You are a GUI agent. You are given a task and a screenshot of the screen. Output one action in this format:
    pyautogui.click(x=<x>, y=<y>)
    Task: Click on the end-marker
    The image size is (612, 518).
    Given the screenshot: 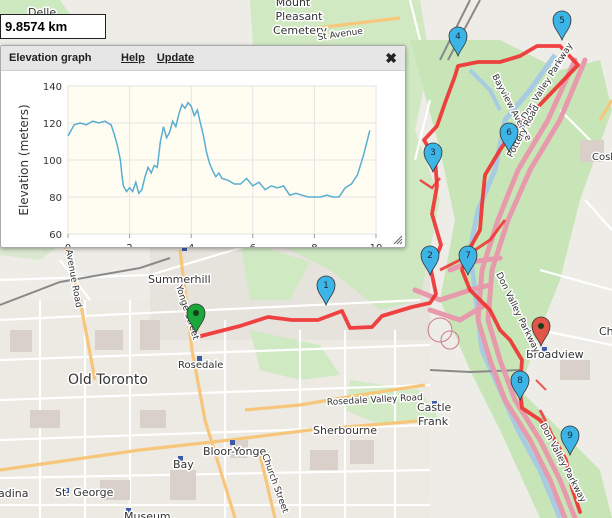 What is the action you would take?
    pyautogui.click(x=541, y=332)
    